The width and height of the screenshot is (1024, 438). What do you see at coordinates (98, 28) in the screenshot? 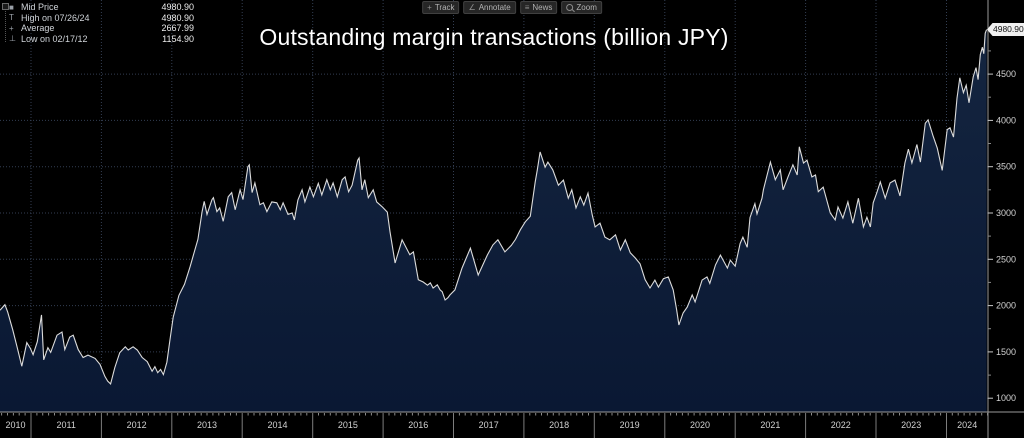
I see `legend-row-average: + Average 2667.99` at bounding box center [98, 28].